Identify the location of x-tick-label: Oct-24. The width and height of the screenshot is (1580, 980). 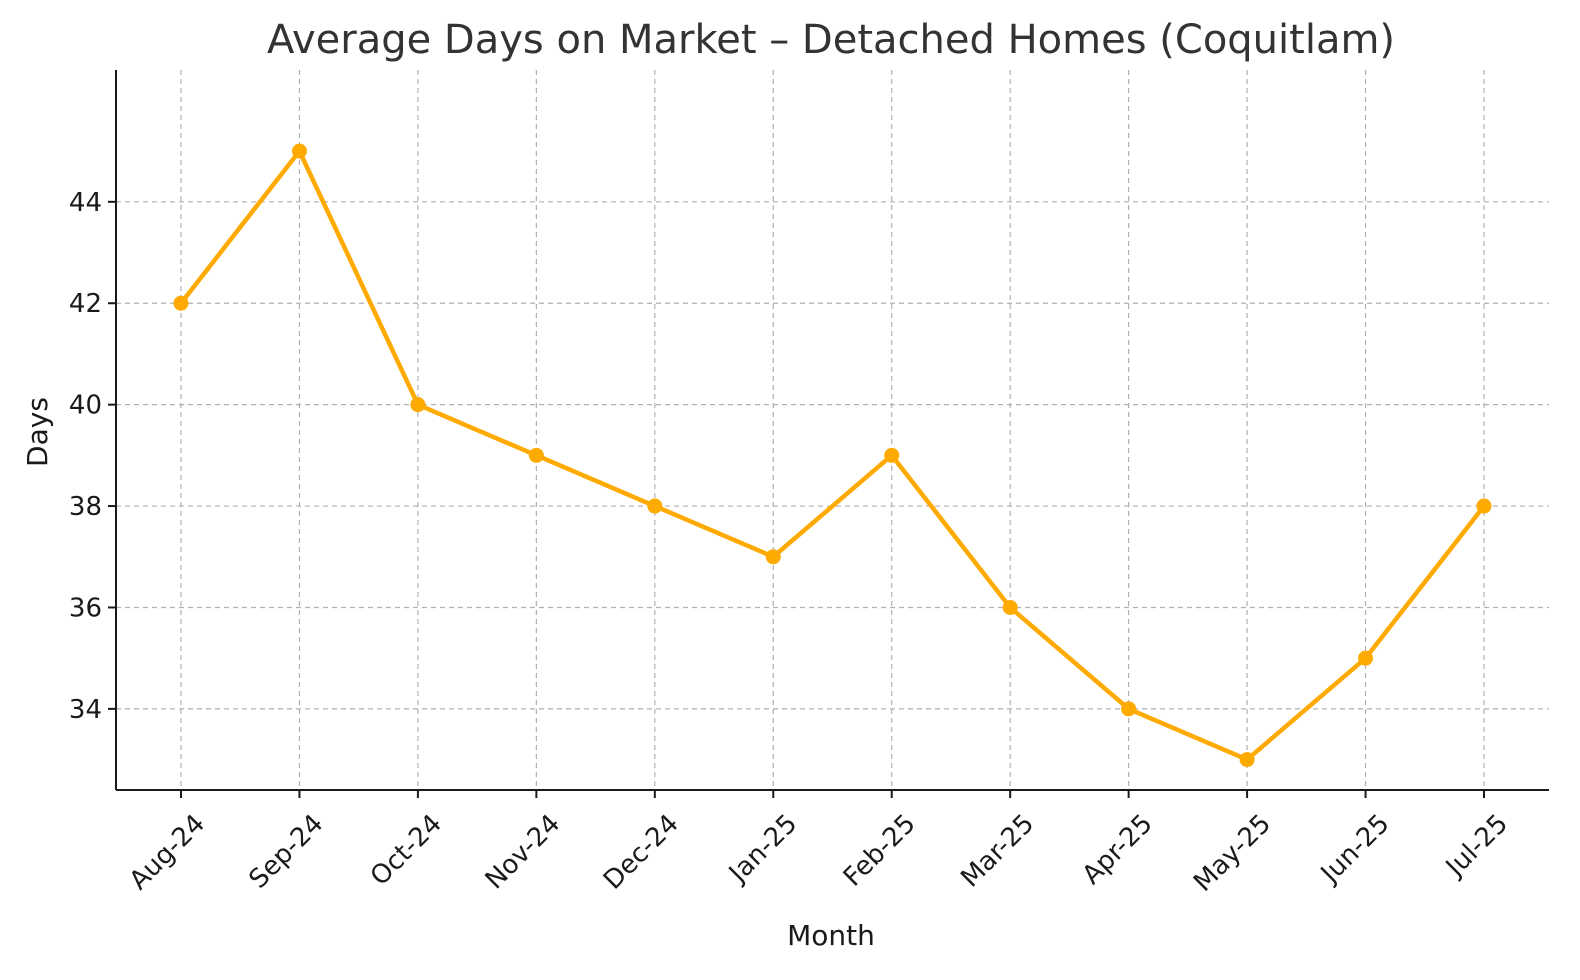
(406, 850).